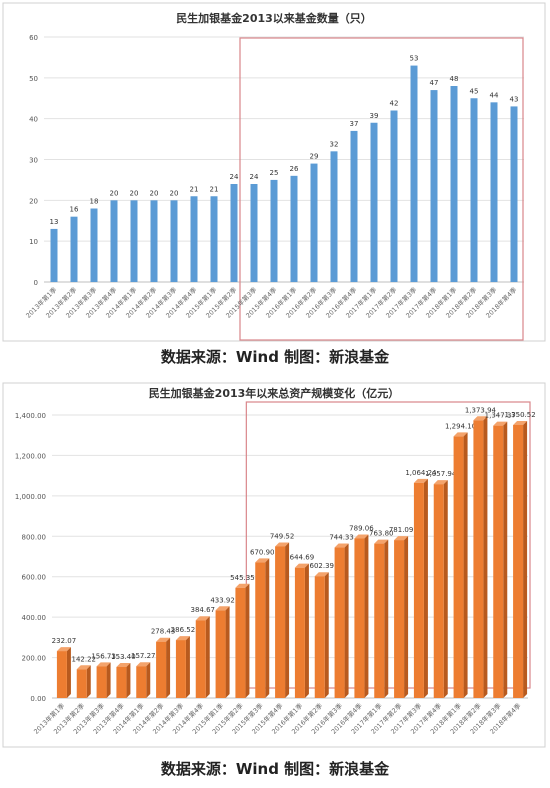  I want to click on y-tick-label: 30, so click(33, 161).